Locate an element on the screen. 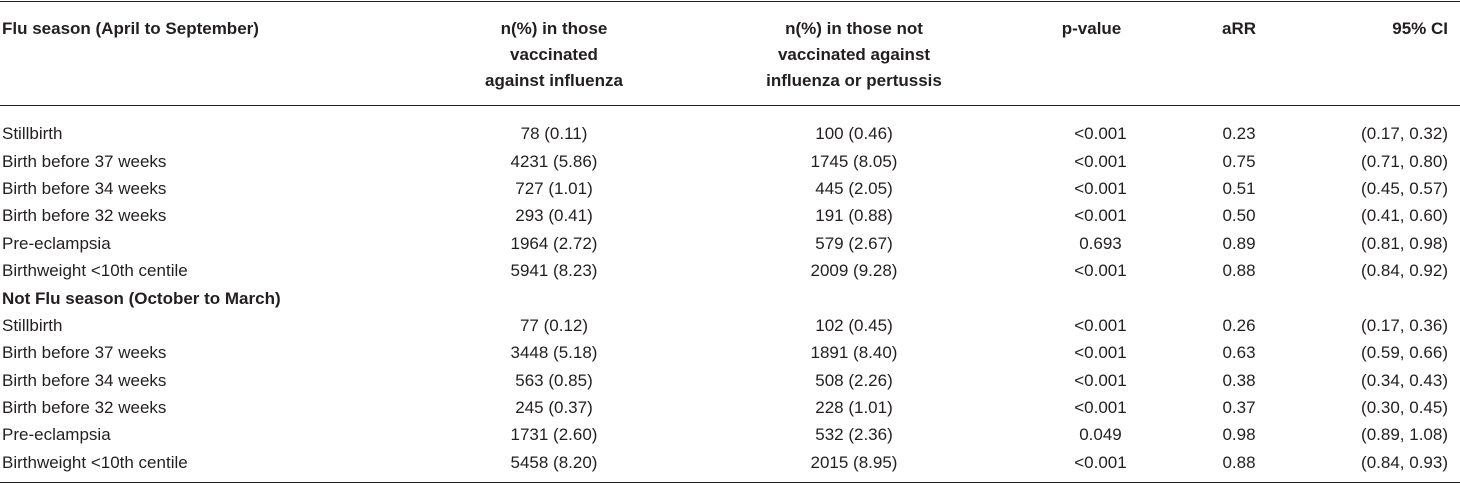 This screenshot has width=1460, height=485. header-vaccinated-line-2: vaccinated is located at coordinates (554, 54).